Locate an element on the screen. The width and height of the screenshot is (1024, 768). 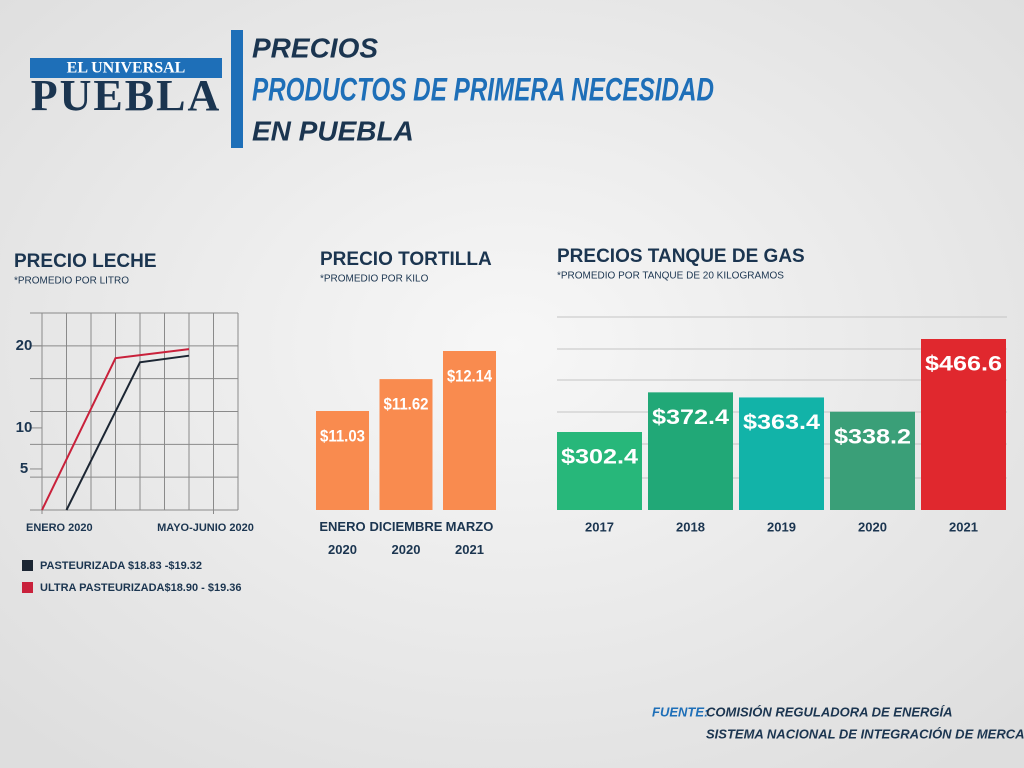
chart-title: PRECIO LECHE is located at coordinates (85, 261).